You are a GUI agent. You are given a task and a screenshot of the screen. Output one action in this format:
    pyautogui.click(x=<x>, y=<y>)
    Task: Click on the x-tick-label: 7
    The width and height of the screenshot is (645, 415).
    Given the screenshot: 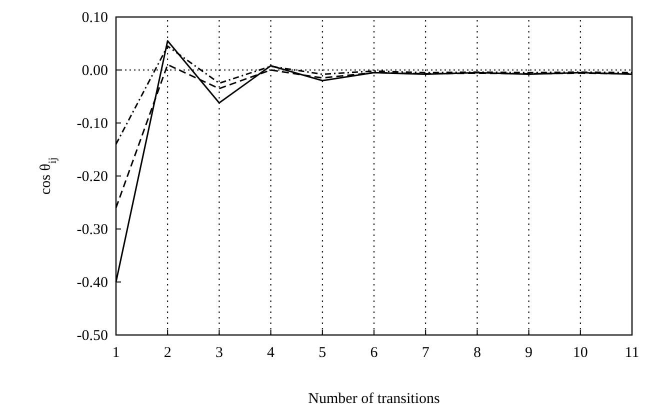 What is the action you would take?
    pyautogui.click(x=426, y=353)
    